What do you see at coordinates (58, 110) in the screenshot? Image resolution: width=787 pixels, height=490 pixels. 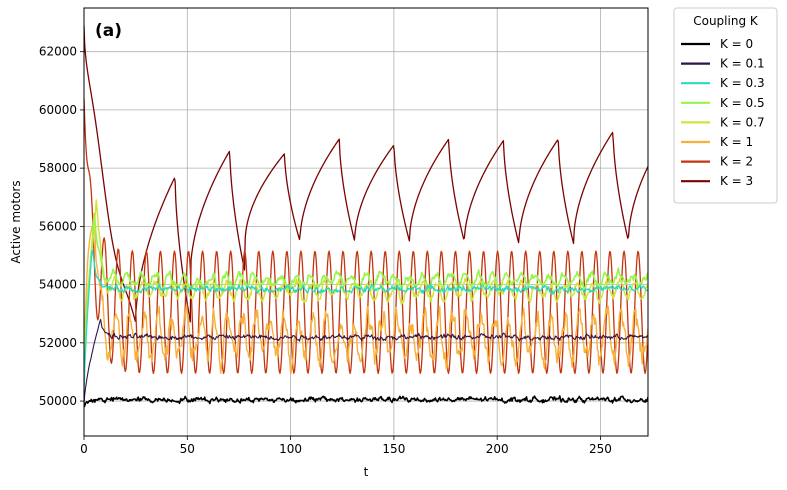 I see `y-tick-label: 60000` at bounding box center [58, 110].